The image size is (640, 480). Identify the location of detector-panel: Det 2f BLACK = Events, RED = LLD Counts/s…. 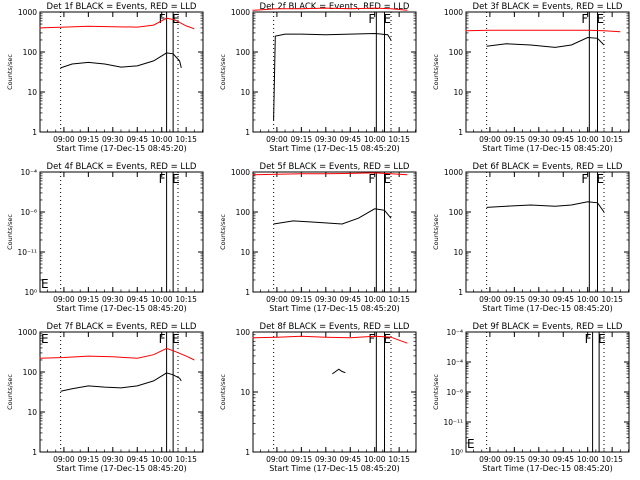
(318, 77).